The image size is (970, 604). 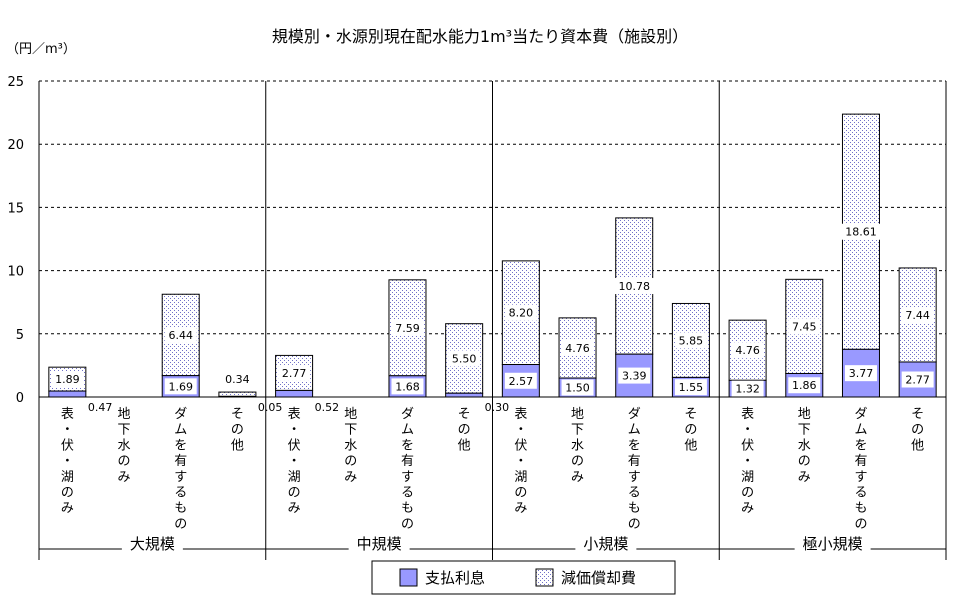 What do you see at coordinates (480, 36) in the screenshot?
I see `chart-title: 規模別・水源別現在配水能力1m³当たり資本費（施設別）` at bounding box center [480, 36].